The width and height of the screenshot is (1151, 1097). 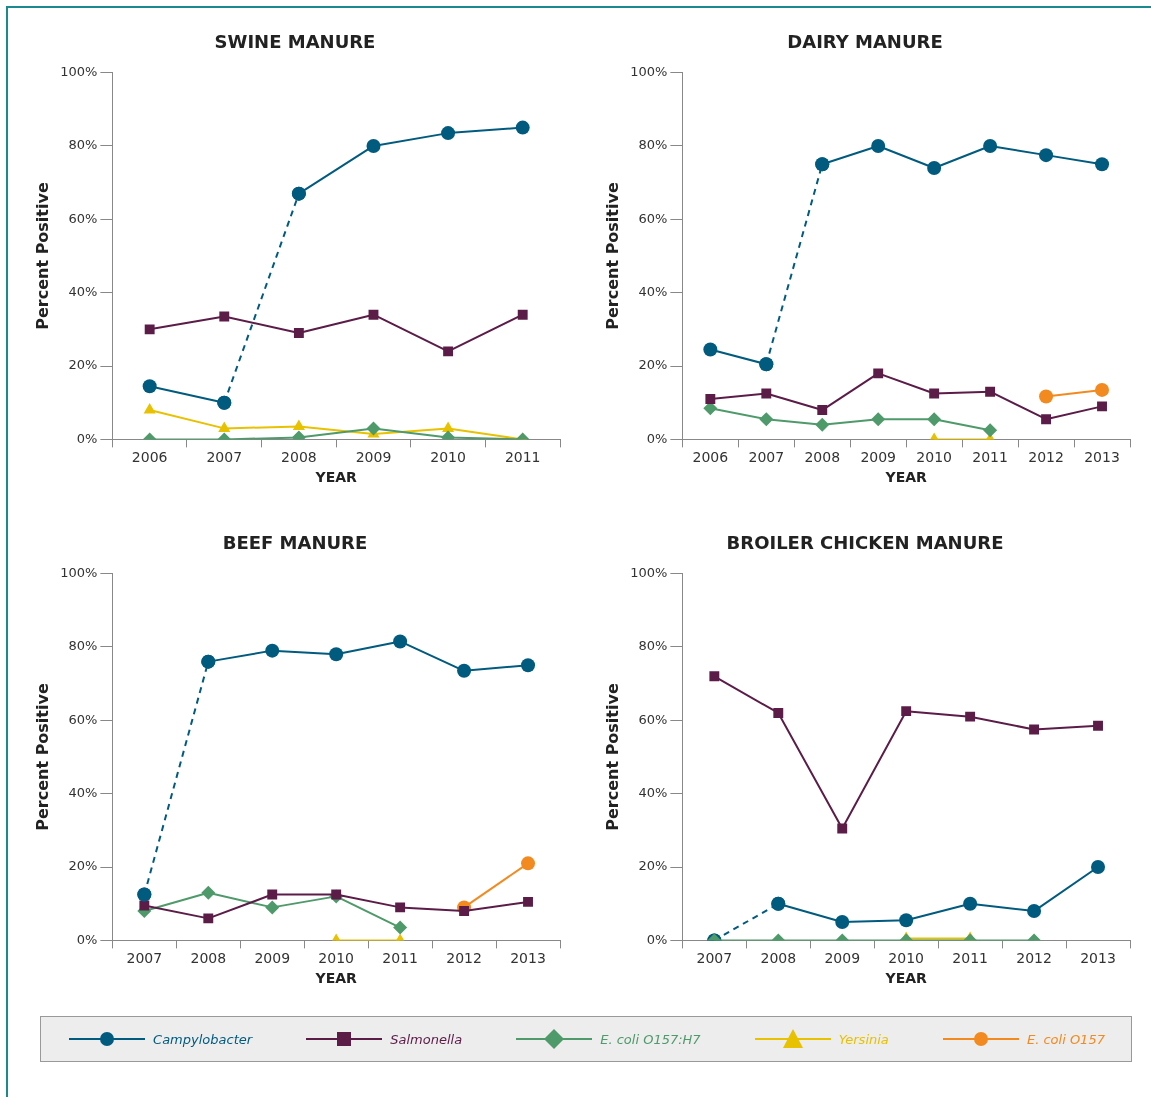 What do you see at coordinates (203, 1039) in the screenshot?
I see `text: Campylobacter` at bounding box center [203, 1039].